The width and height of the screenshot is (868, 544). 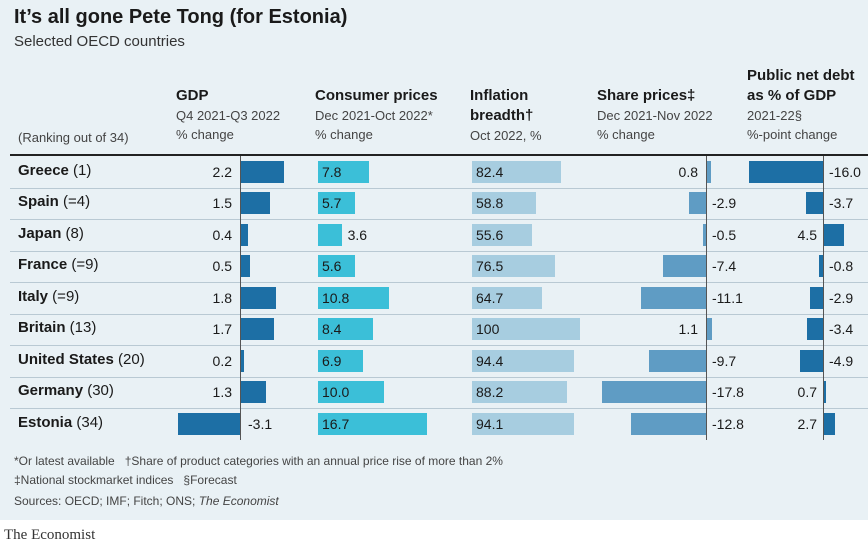 I want to click on breadth-value-france: 76.5, so click(x=490, y=266).